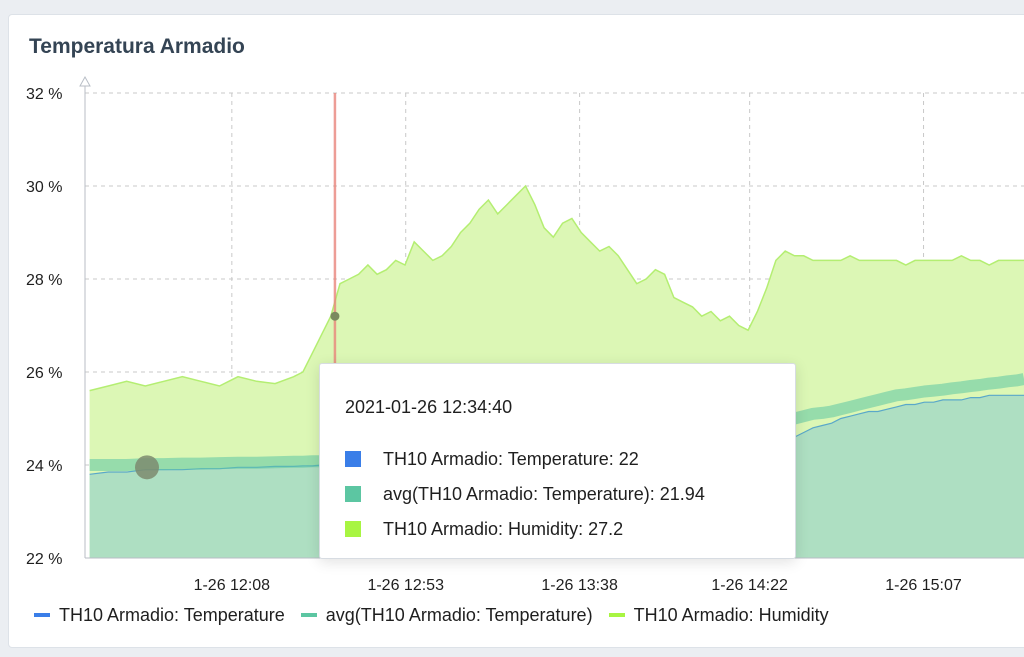 The height and width of the screenshot is (657, 1024). Describe the element at coordinates (353, 459) in the screenshot. I see `tooltip-swatch-temperature` at that location.